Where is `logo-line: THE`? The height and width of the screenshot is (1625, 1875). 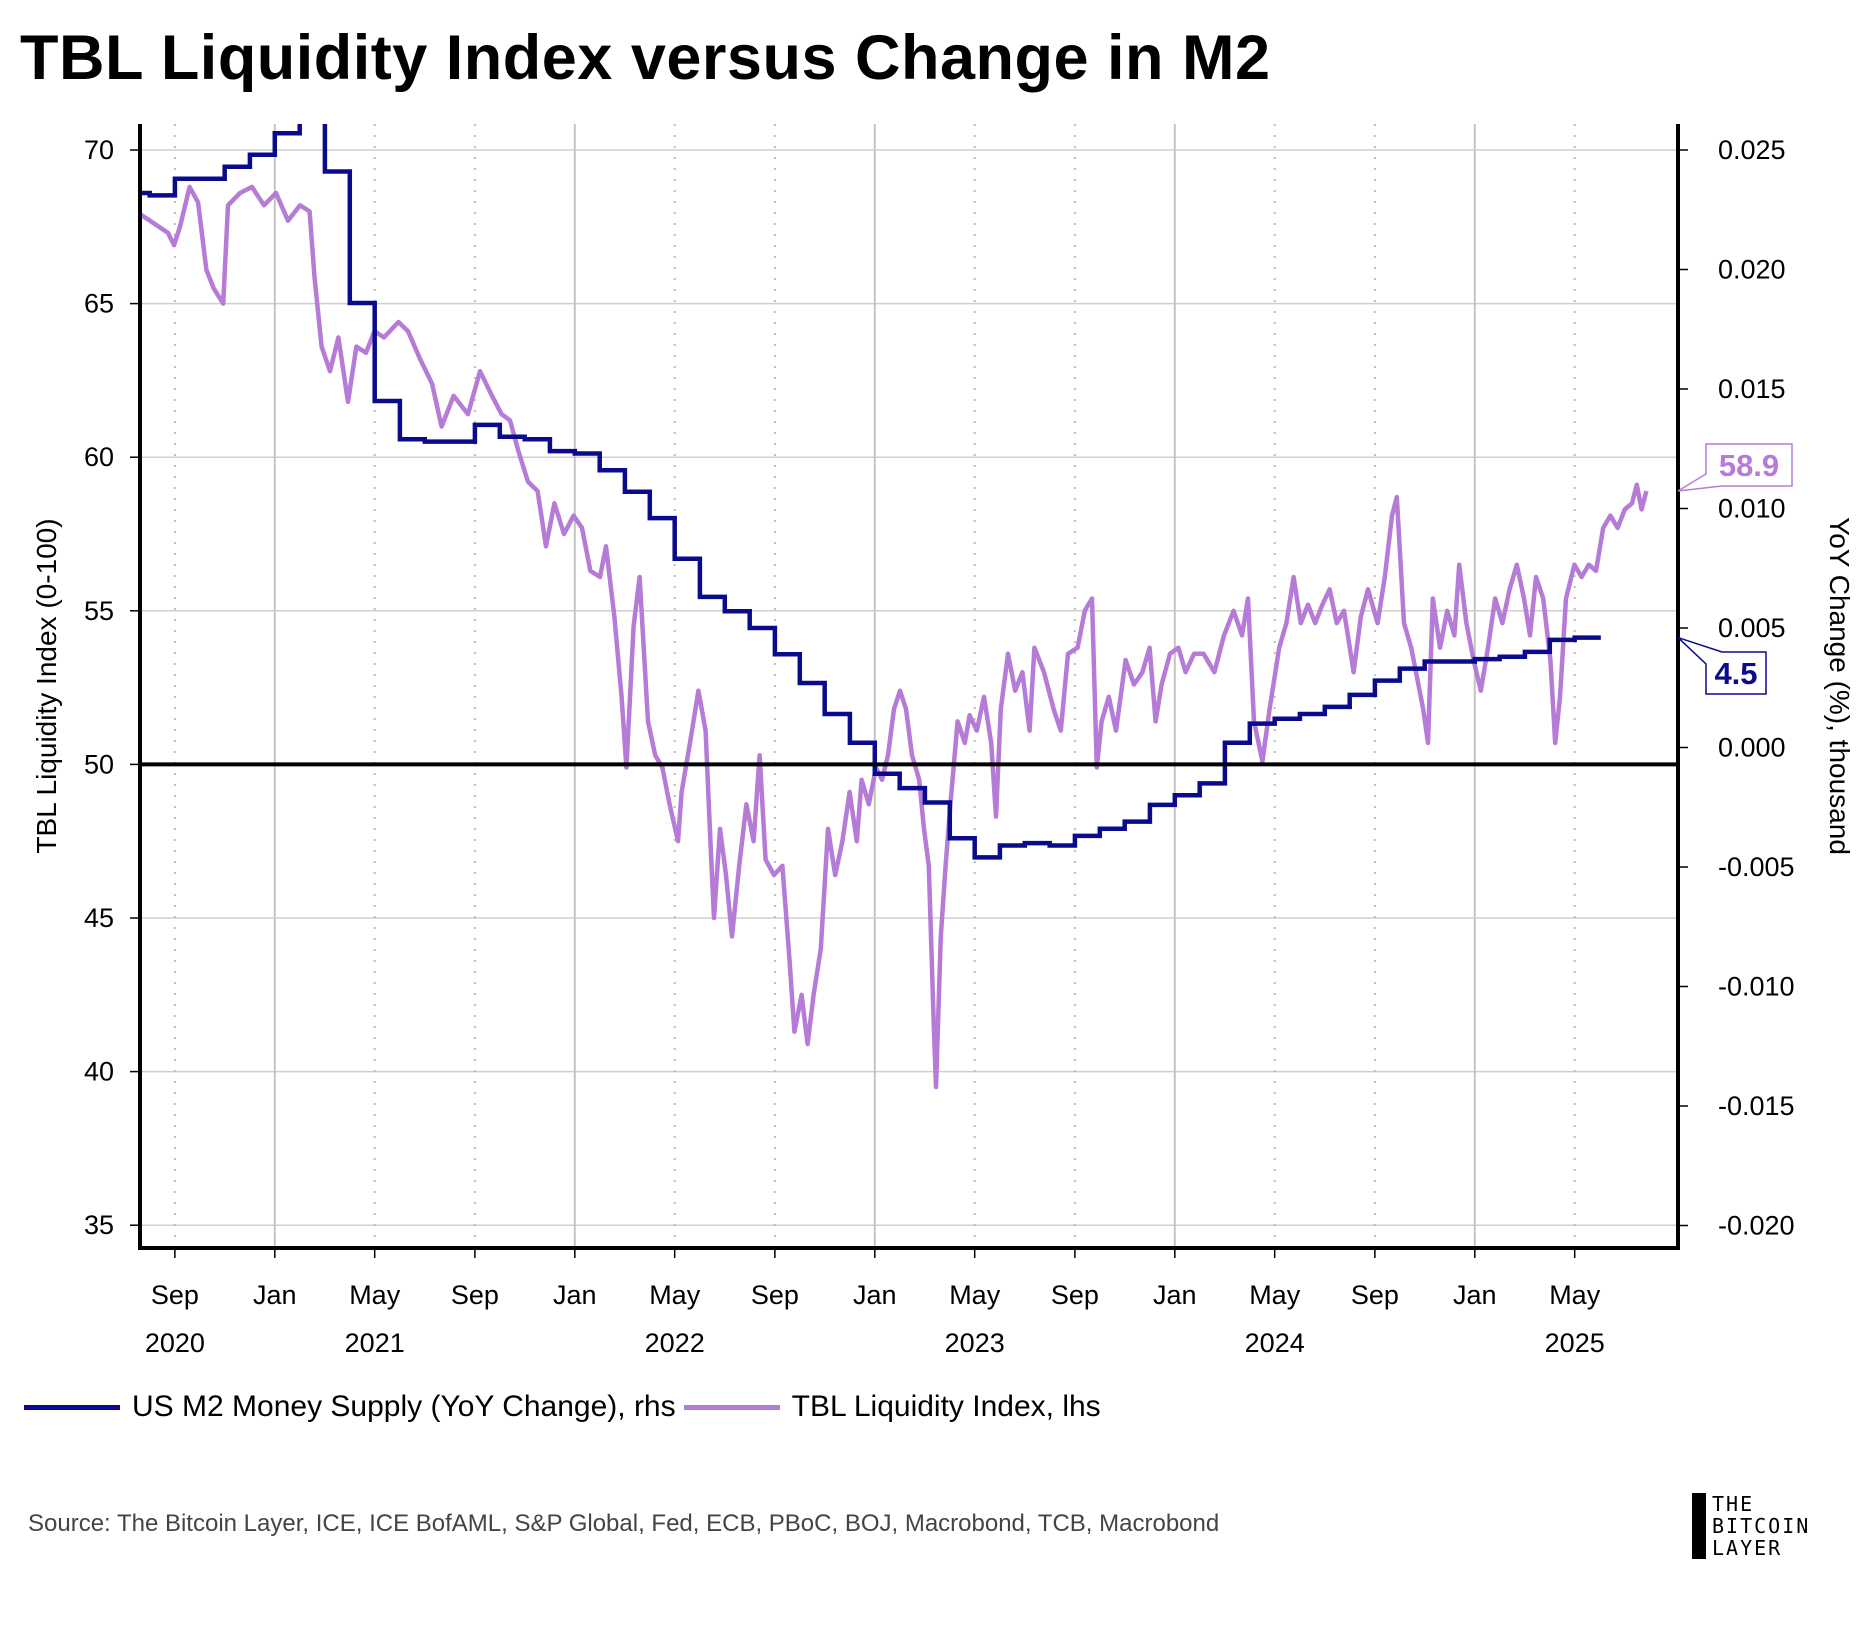 logo-line: THE is located at coordinates (1733, 1504).